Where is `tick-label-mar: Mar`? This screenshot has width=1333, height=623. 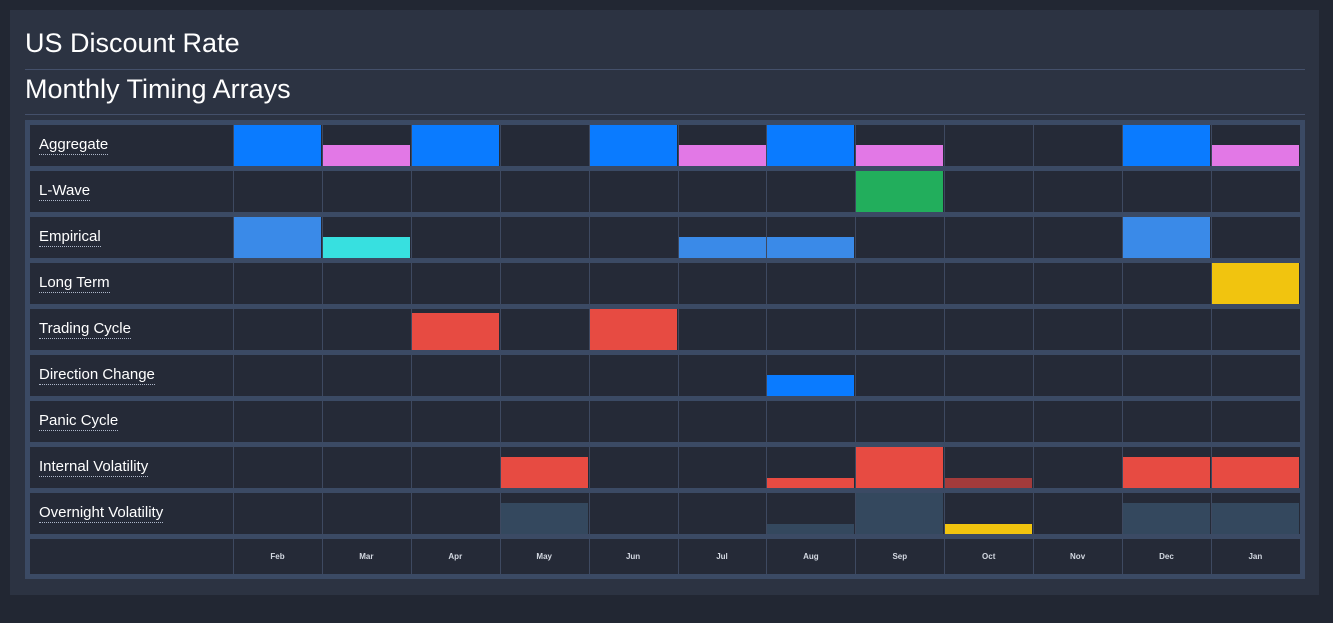 tick-label-mar: Mar is located at coordinates (365, 556).